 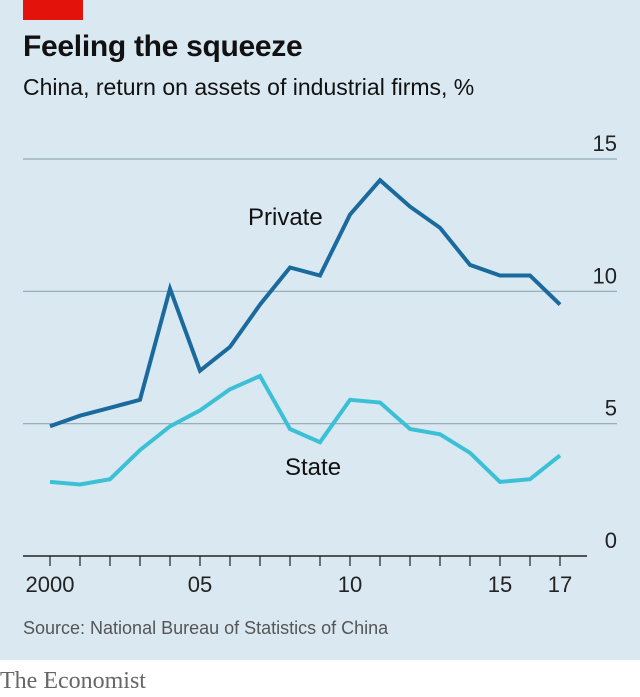 I want to click on series-line-state, so click(x=305, y=430).